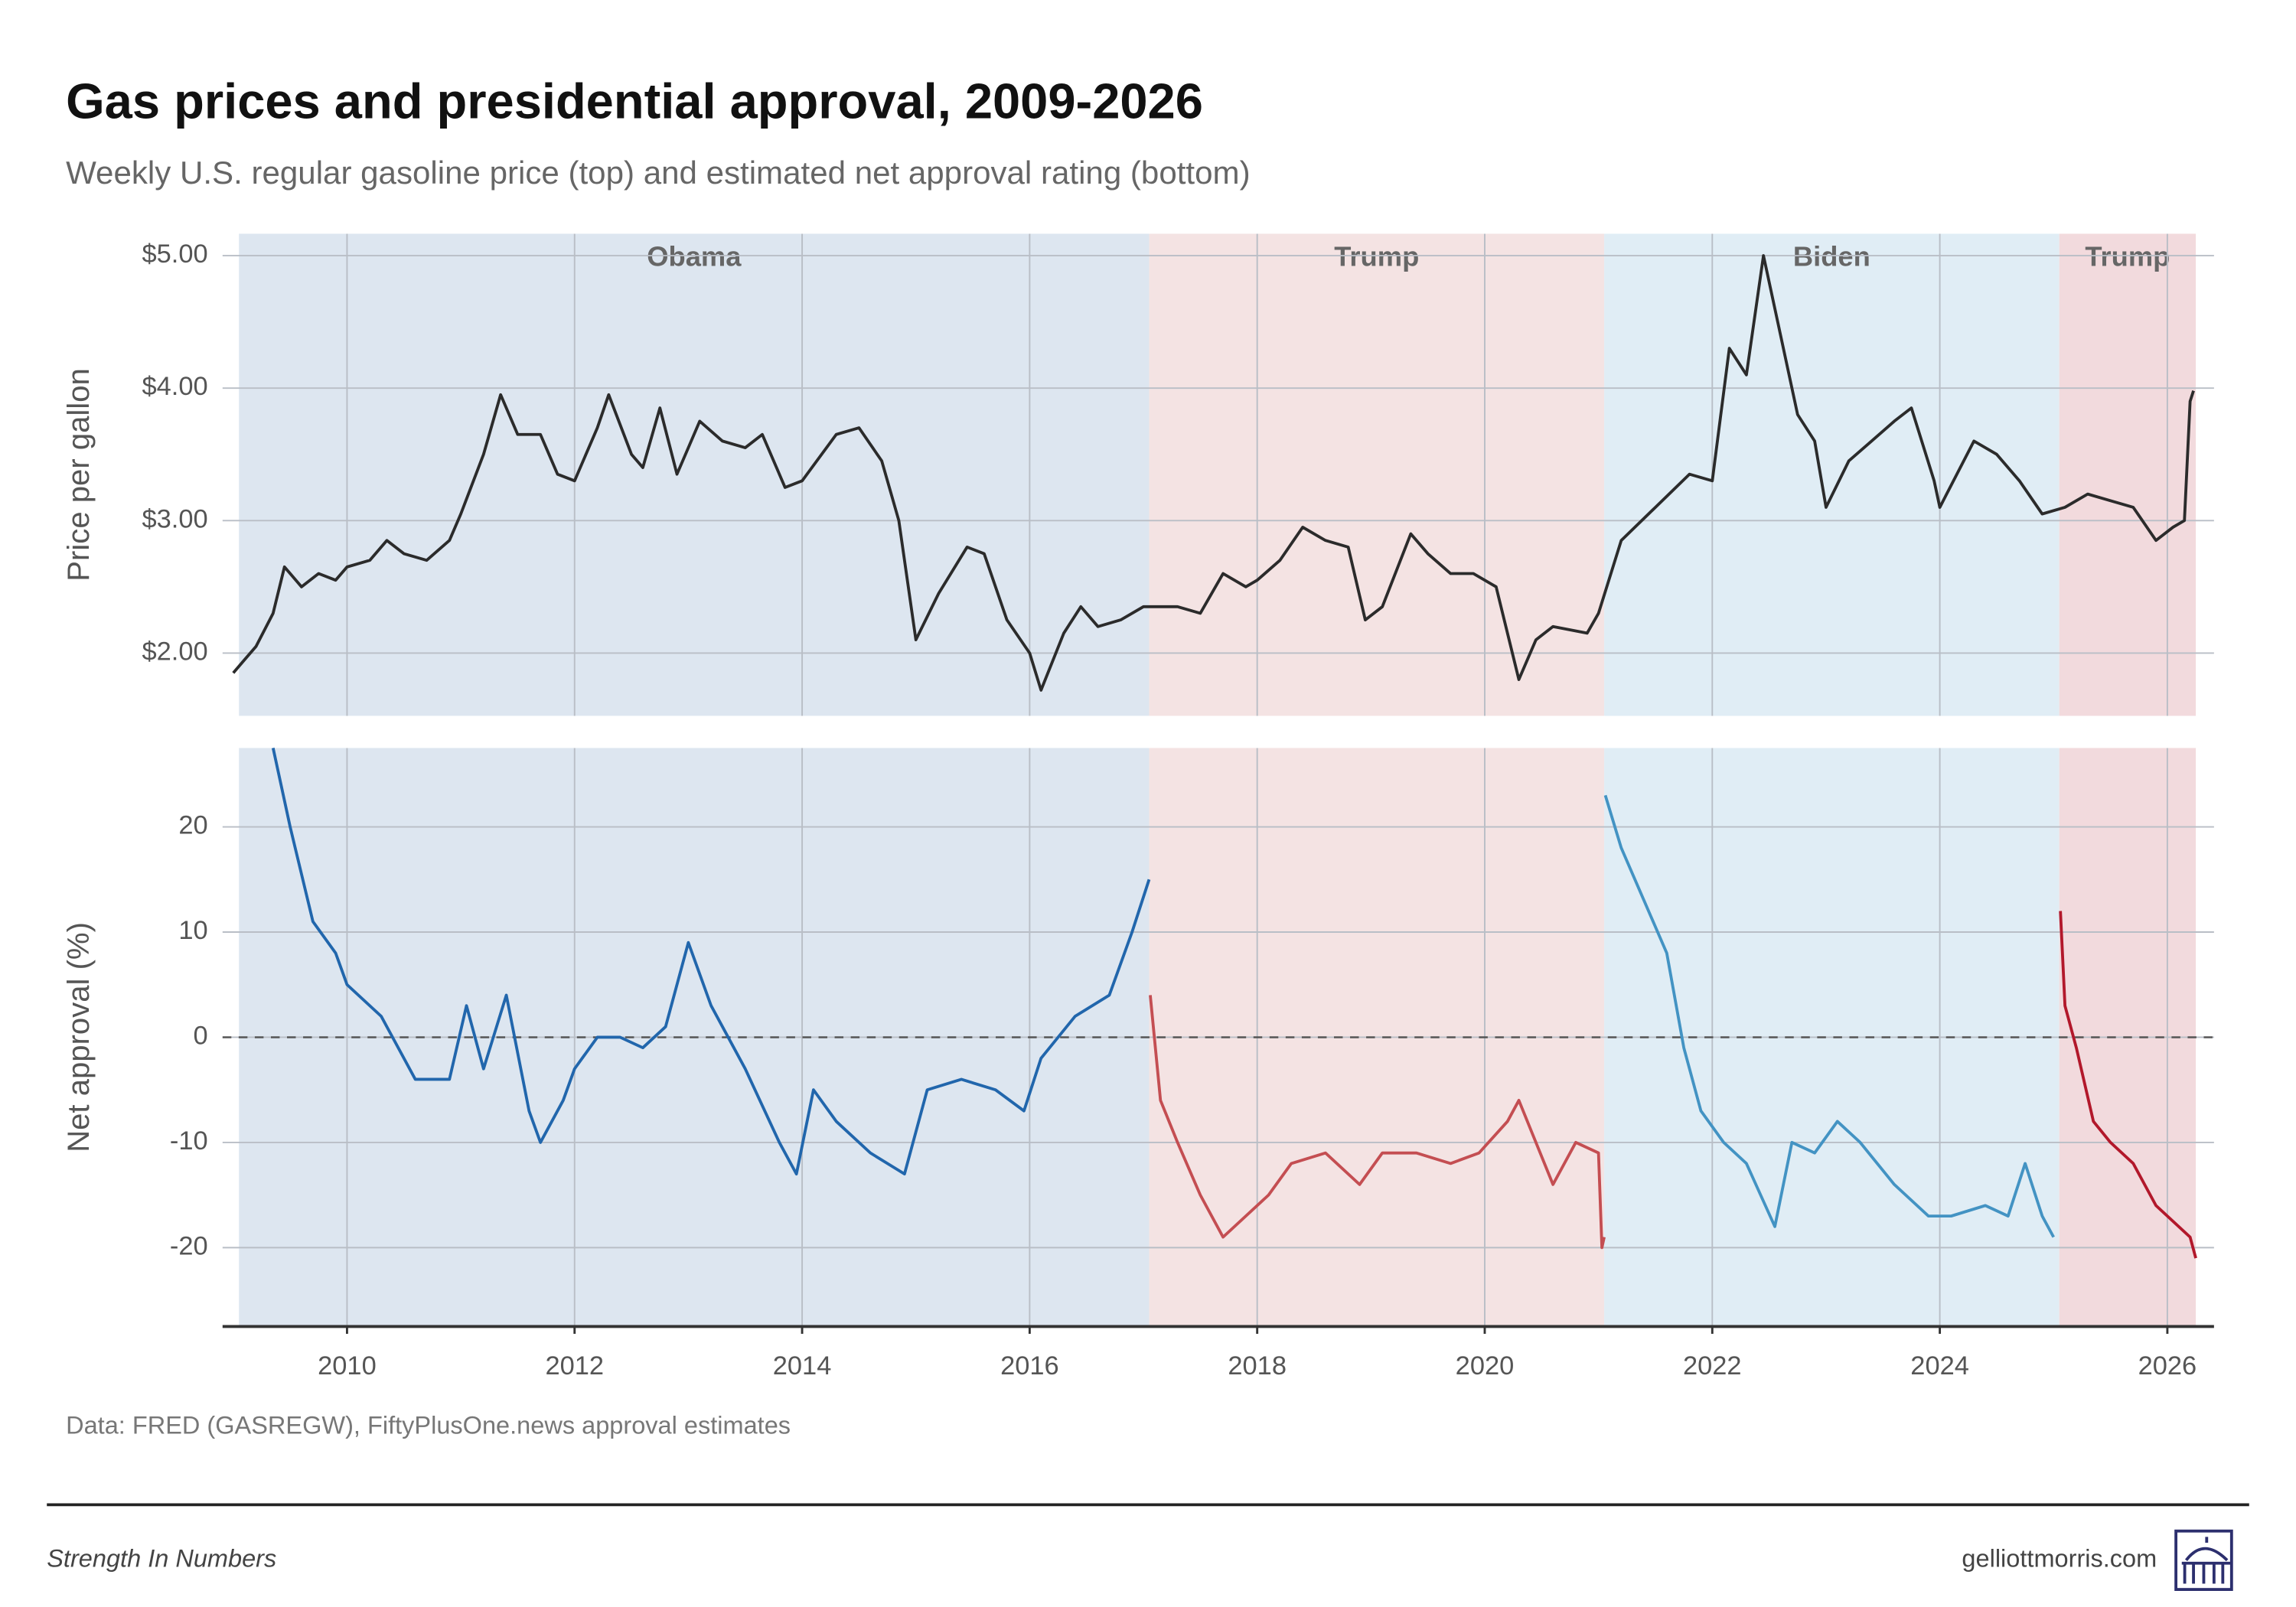 The image size is (2296, 1607). I want to click on y-tick-label: $3.00, so click(175, 518).